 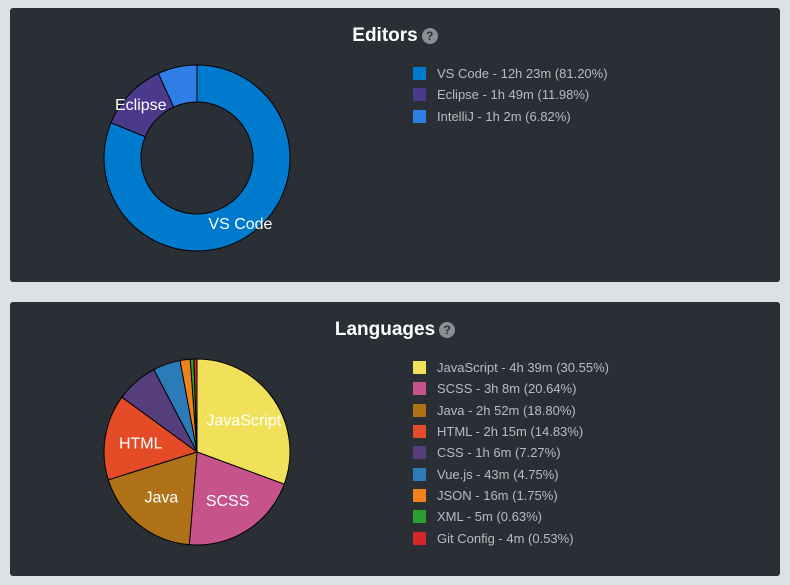 I want to click on slice-label-html: HTML, so click(x=141, y=444).